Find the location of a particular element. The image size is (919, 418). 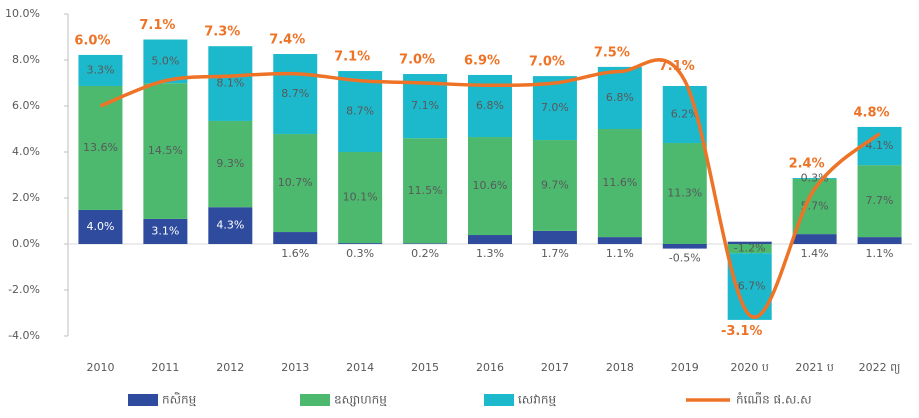

rate-label: 0.2% is located at coordinates (425, 253).